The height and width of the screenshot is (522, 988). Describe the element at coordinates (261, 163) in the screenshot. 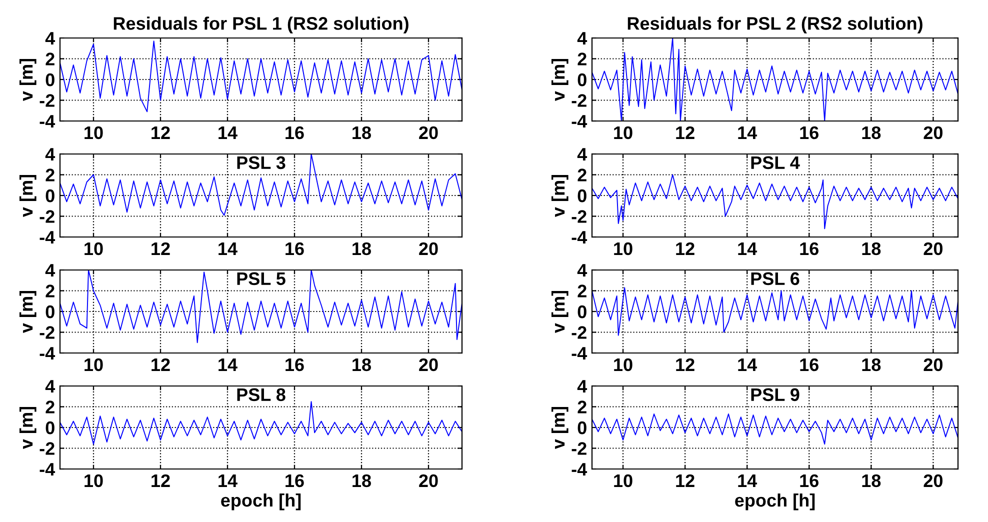

I see `chart-title: PSL 3` at that location.